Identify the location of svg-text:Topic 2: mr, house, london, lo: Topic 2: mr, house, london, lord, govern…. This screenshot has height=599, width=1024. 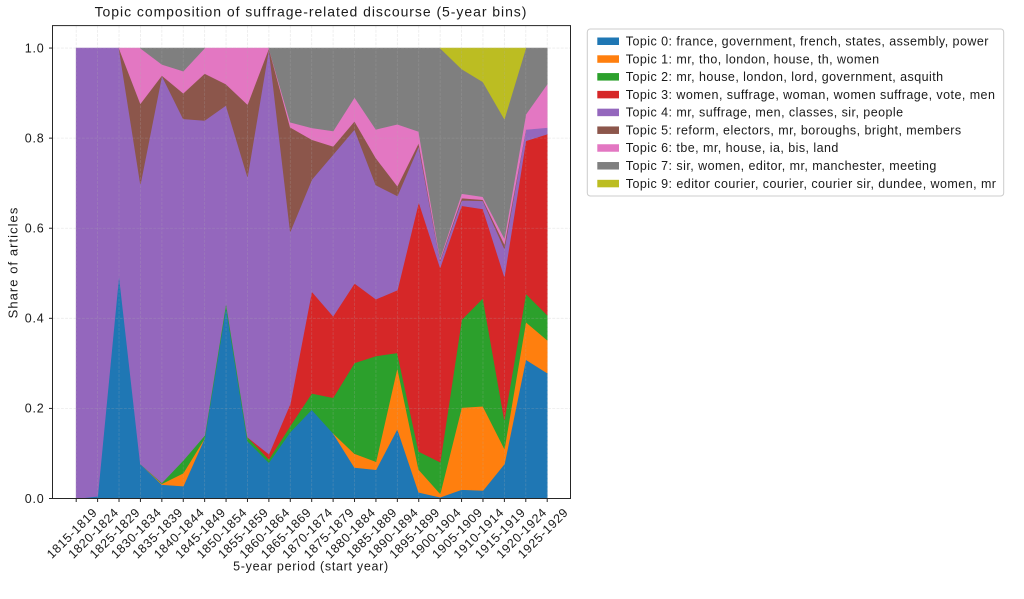
(785, 77).